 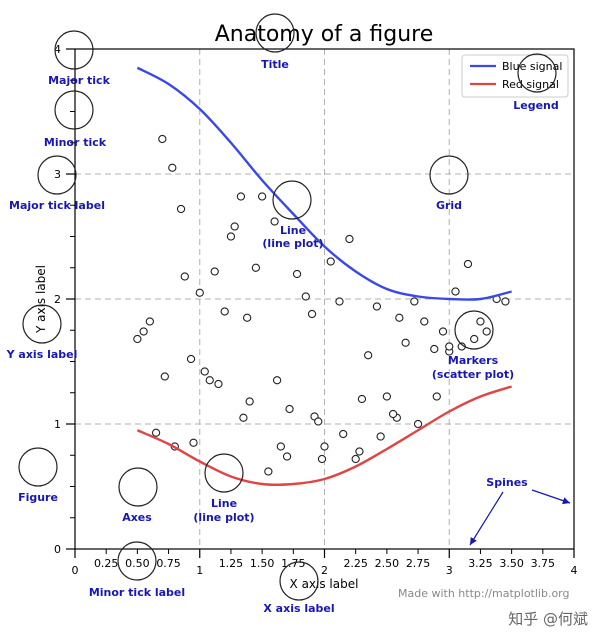 What do you see at coordinates (574, 570) in the screenshot?
I see `major-xtick-label-4: 4` at bounding box center [574, 570].